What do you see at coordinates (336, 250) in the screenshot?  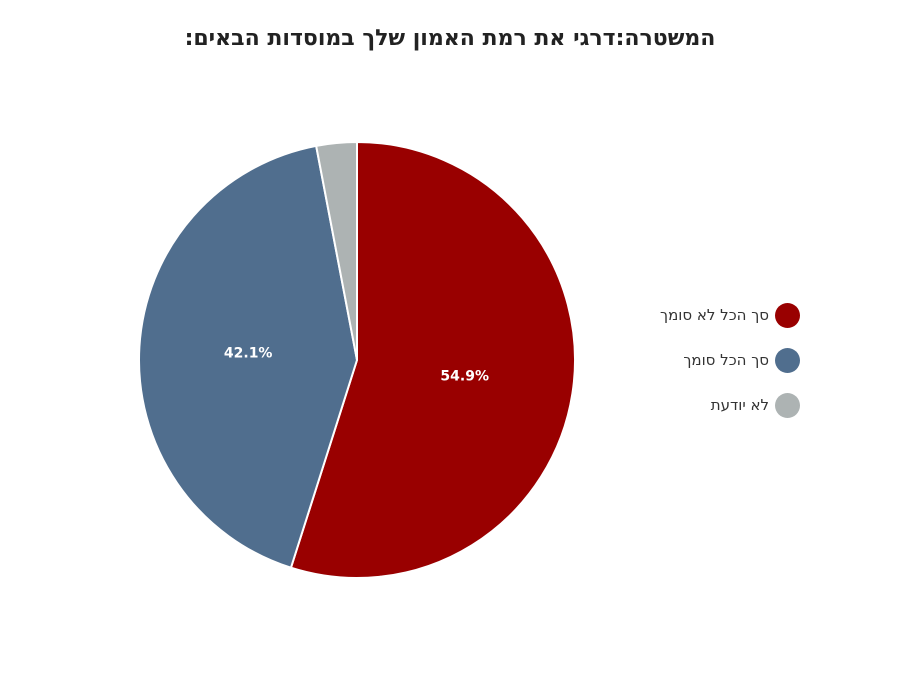 I see `pie-slice-dont-know` at bounding box center [336, 250].